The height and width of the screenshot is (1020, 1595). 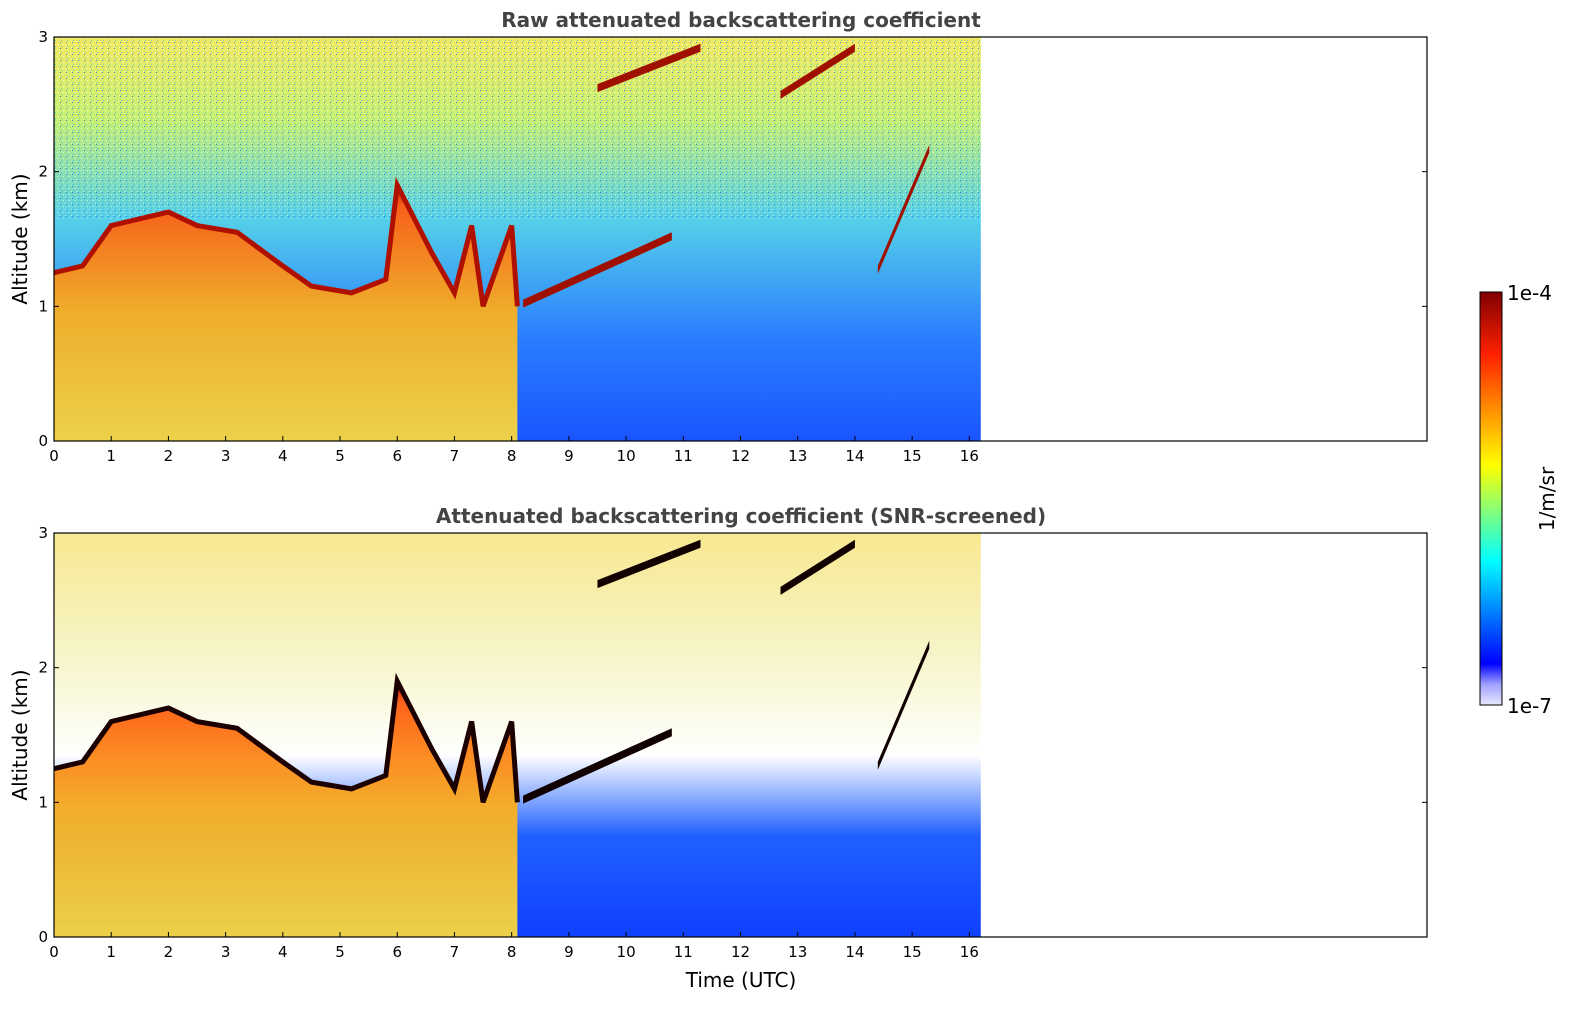 What do you see at coordinates (1529, 706) in the screenshot?
I see `colorbar-min-label: 1e-7` at bounding box center [1529, 706].